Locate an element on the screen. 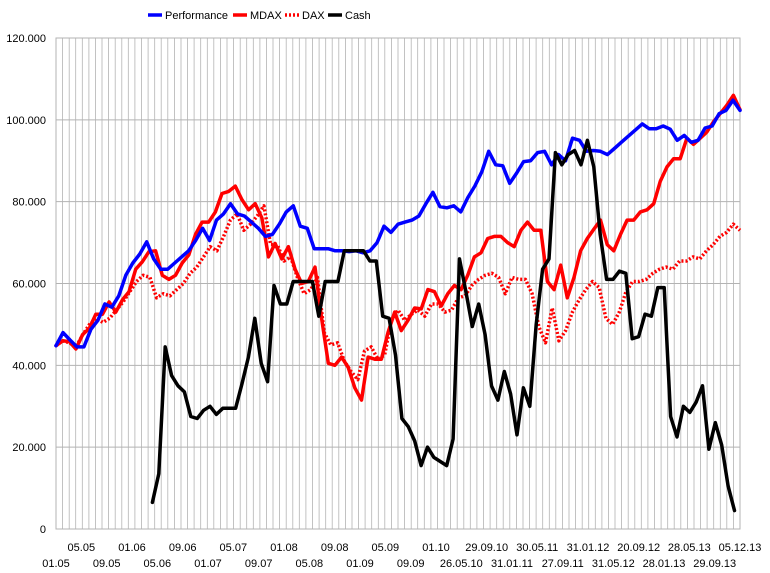  legend-label-dax: DAX is located at coordinates (313, 16).